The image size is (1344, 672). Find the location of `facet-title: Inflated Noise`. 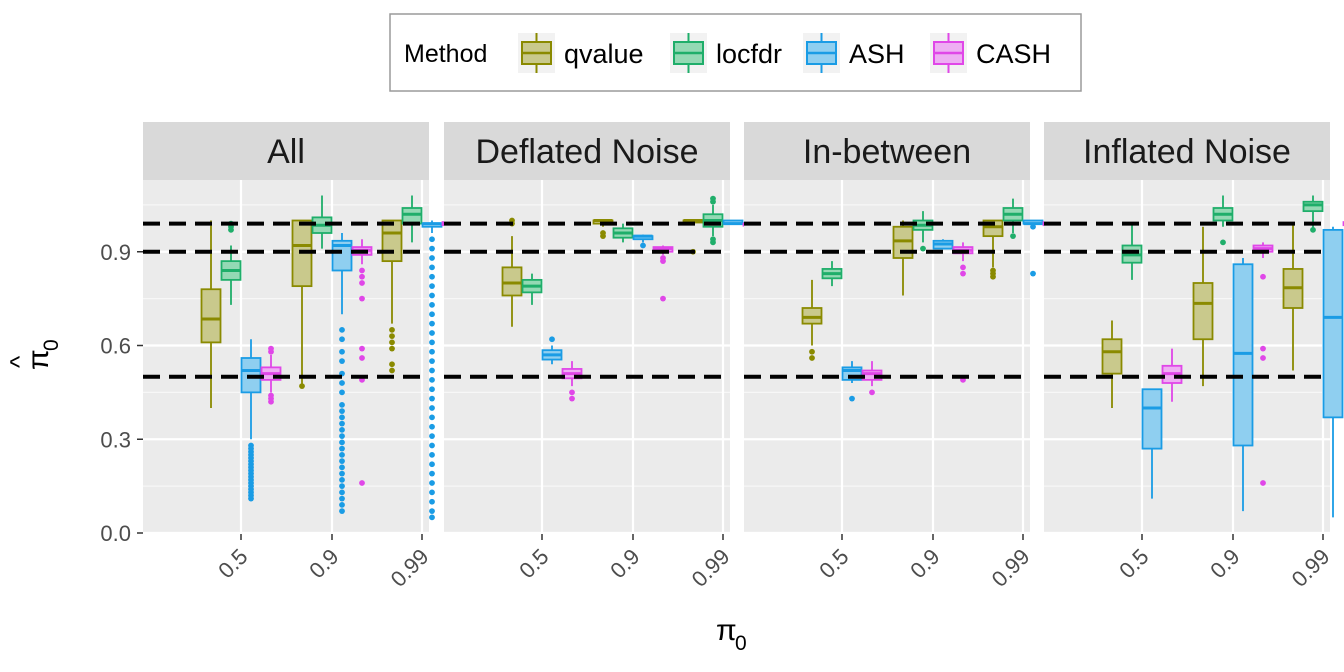

facet-title: Inflated Noise is located at coordinates (1187, 152).